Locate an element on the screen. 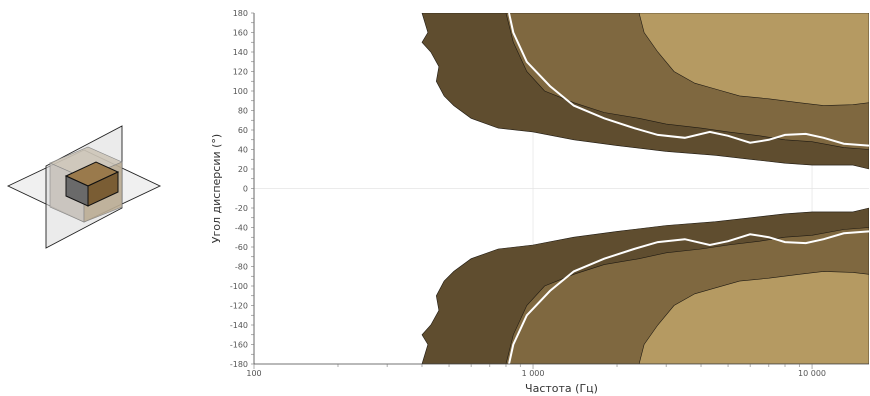 The height and width of the screenshot is (396, 870). x-tick-label: 10 000 is located at coordinates (812, 373).